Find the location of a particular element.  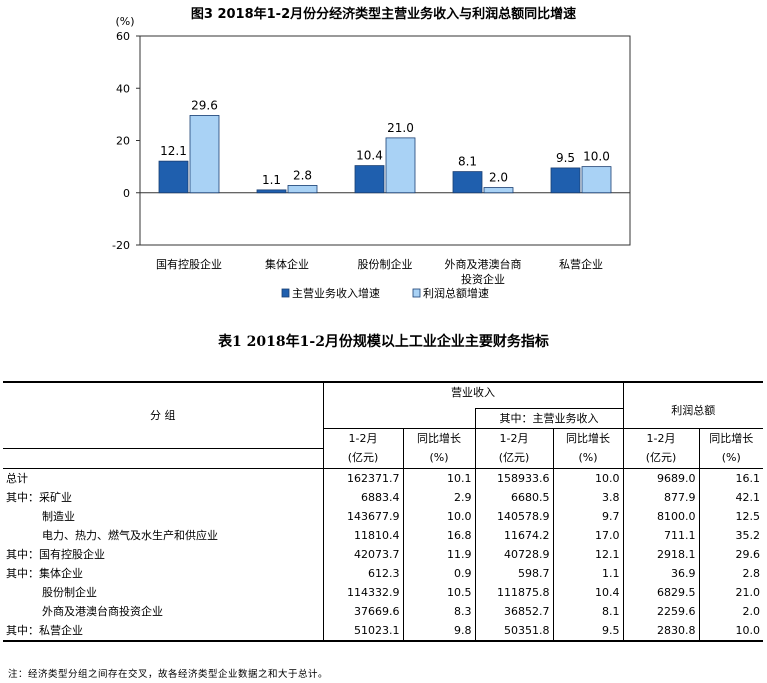

cell-v2: 10.5 is located at coordinates (439, 592).